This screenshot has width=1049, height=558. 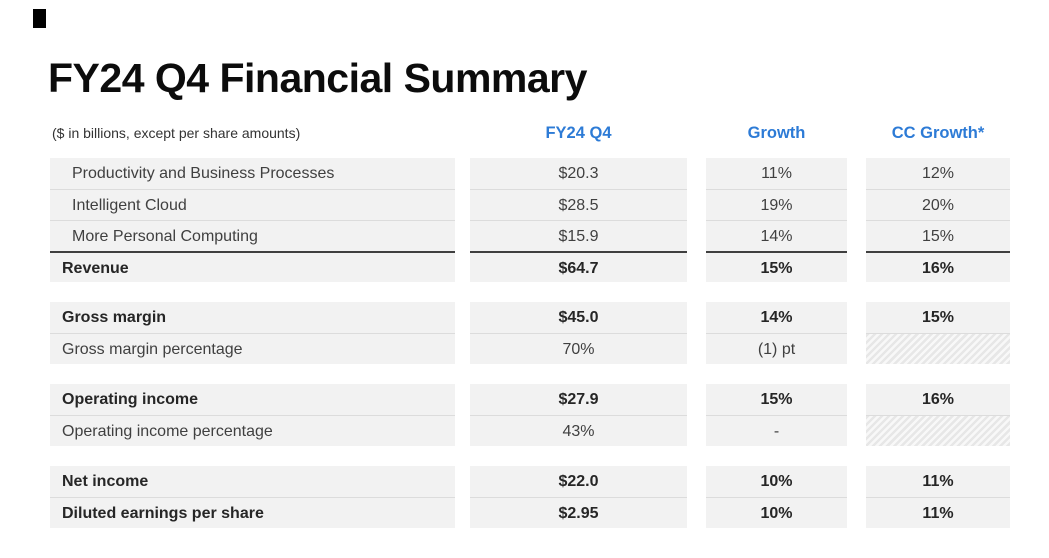 I want to click on row-label: Operating income percentage, so click(x=252, y=430).